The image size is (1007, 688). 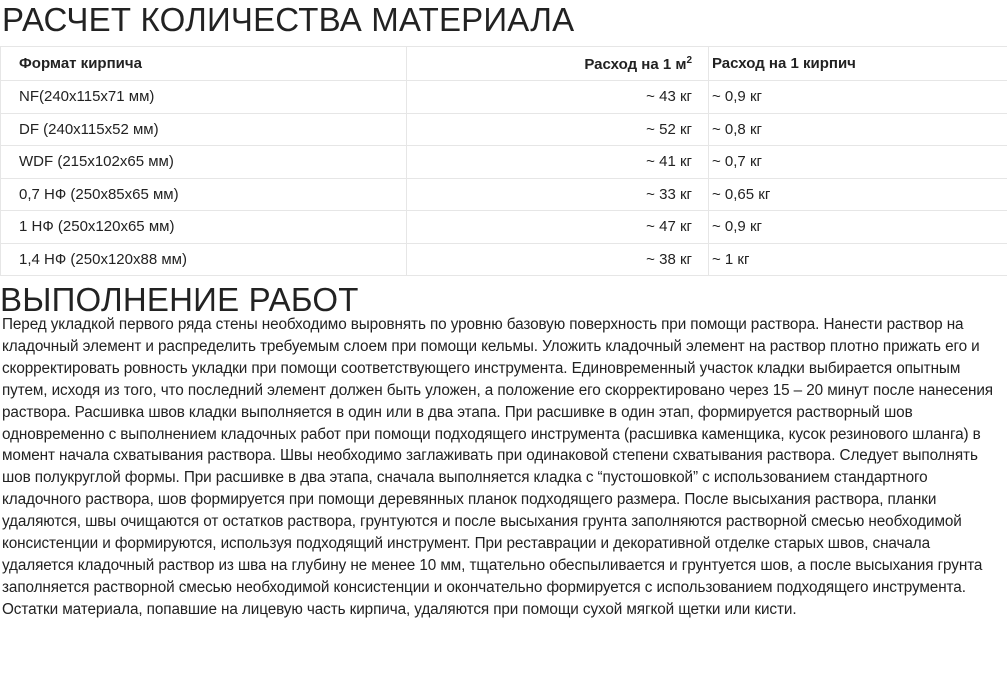 What do you see at coordinates (857, 129) in the screenshot?
I see `cell-per-brick: ~ 0,8 кг` at bounding box center [857, 129].